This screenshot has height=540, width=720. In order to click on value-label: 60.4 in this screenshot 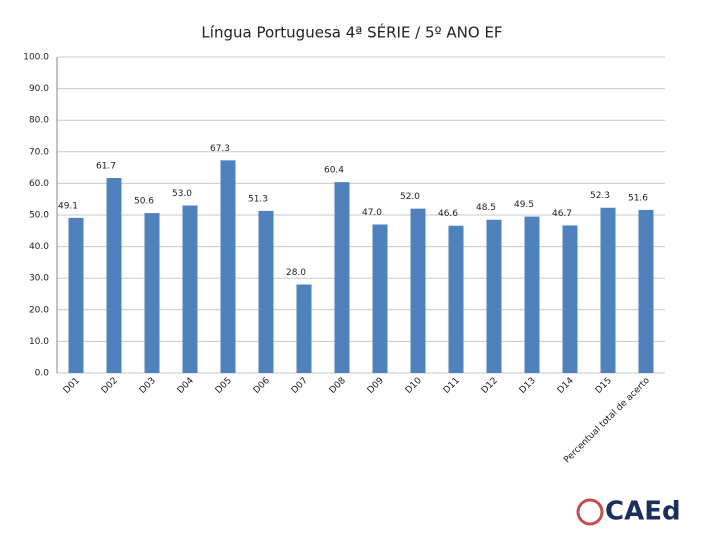, I will do `click(334, 171)`.